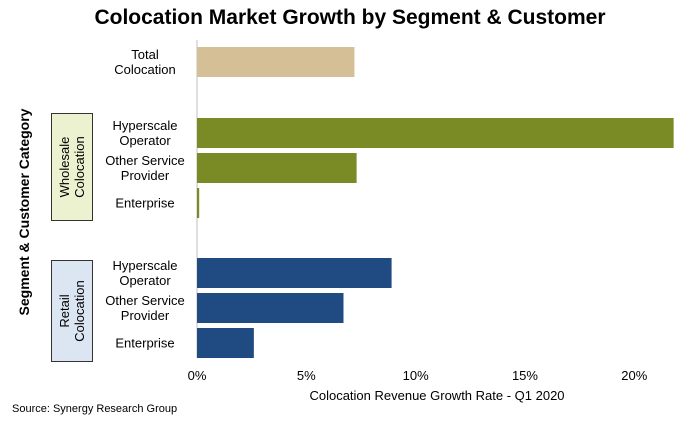  Describe the element at coordinates (437, 395) in the screenshot. I see `x-axis-title: Colocation Revenue Growth Rate - Q1 2020` at that location.